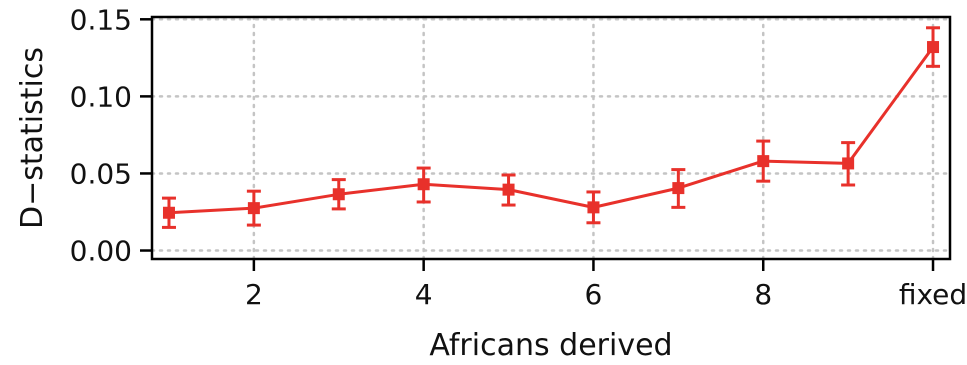 This screenshot has width=967, height=365. What do you see at coordinates (594, 294) in the screenshot?
I see `x-tick-label: 6` at bounding box center [594, 294].